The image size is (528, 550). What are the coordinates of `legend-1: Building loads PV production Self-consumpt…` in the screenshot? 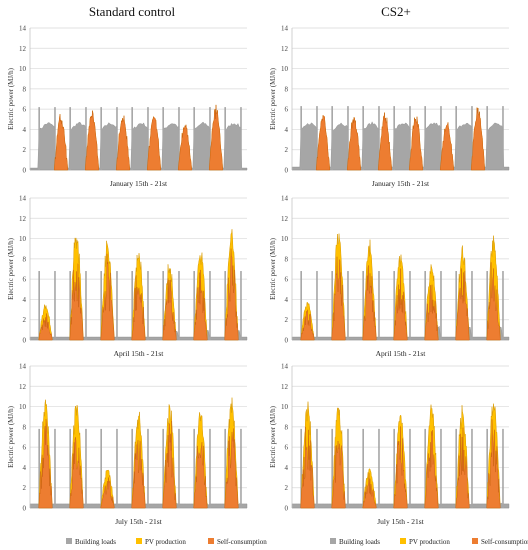 It's located at (166, 542).